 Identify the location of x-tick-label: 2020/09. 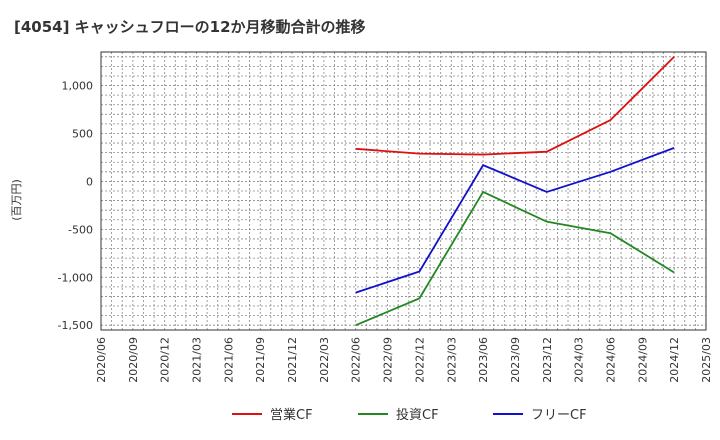
(133, 360).